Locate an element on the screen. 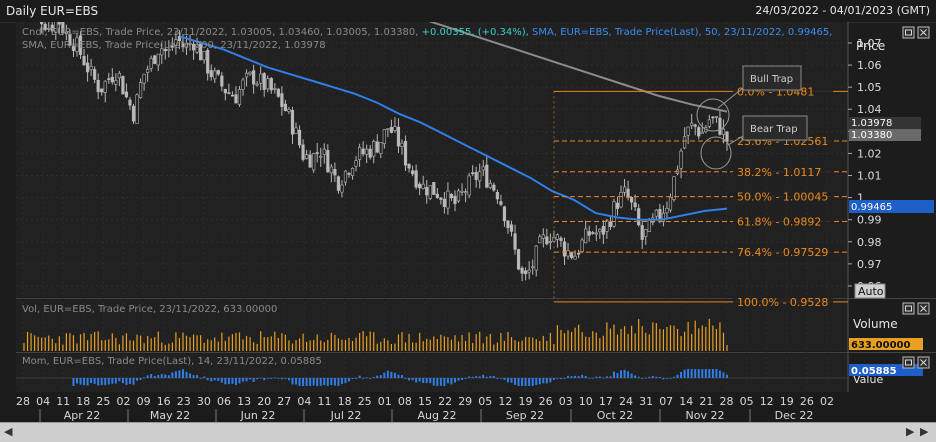  close-glyph is located at coordinates (923, 362).